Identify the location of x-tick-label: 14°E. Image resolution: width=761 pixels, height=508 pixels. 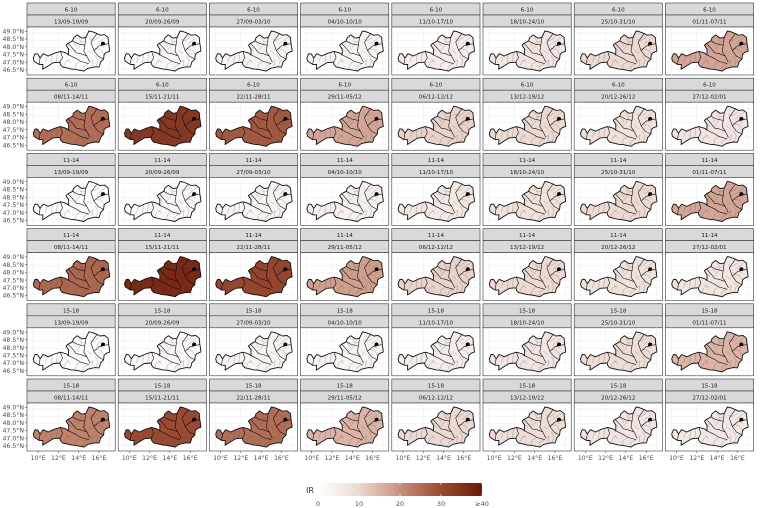
(261, 458).